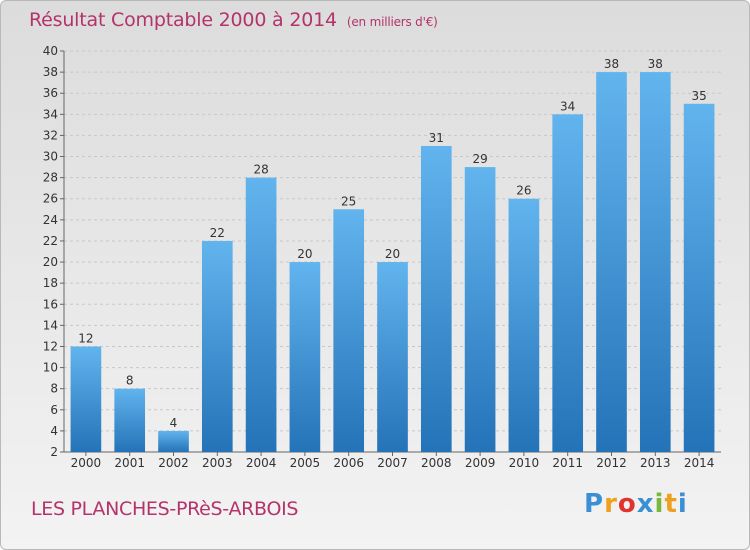 This screenshot has width=750, height=550. What do you see at coordinates (54, 389) in the screenshot?
I see `y-tick-label: 8` at bounding box center [54, 389].